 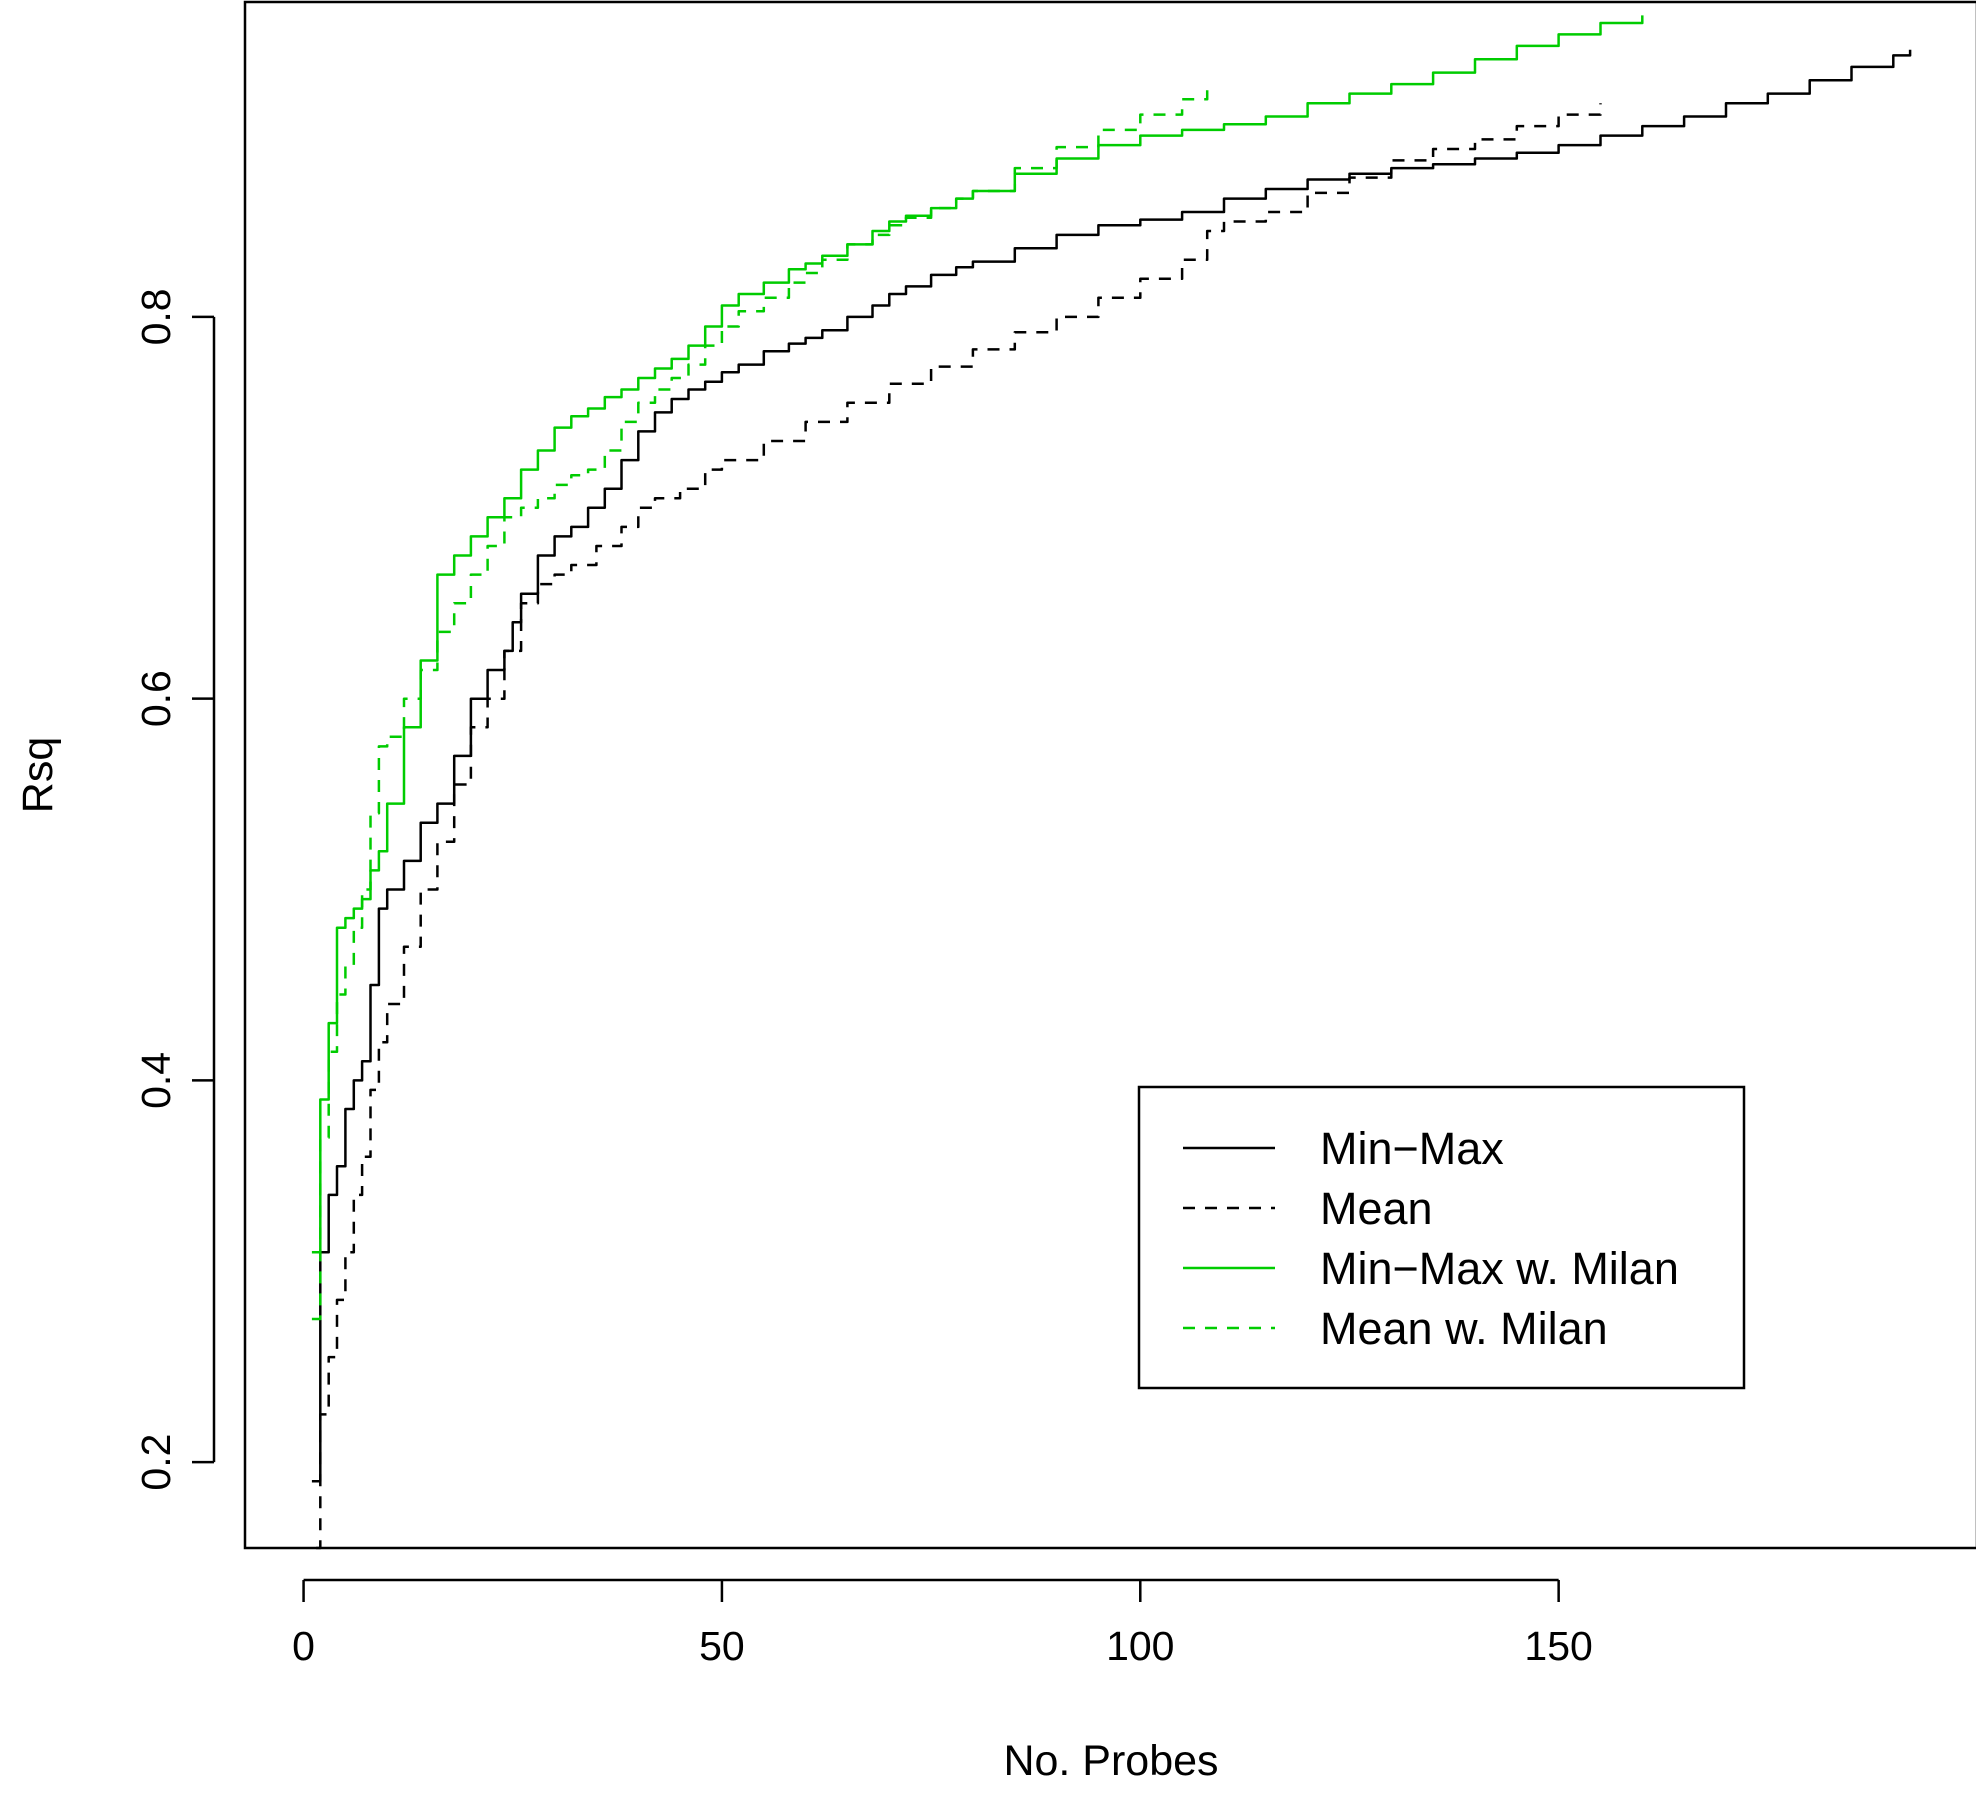 What do you see at coordinates (1464, 1328) in the screenshot?
I see `legend-label-mean-milan: Mean w. Milan` at bounding box center [1464, 1328].